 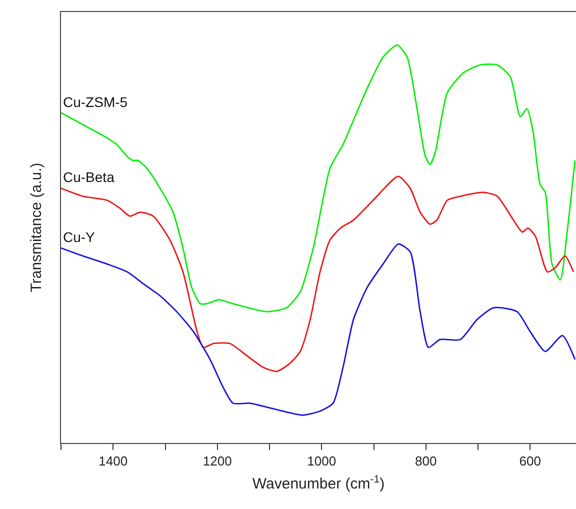 What do you see at coordinates (217, 461) in the screenshot?
I see `x-tick-label: 1200` at bounding box center [217, 461].